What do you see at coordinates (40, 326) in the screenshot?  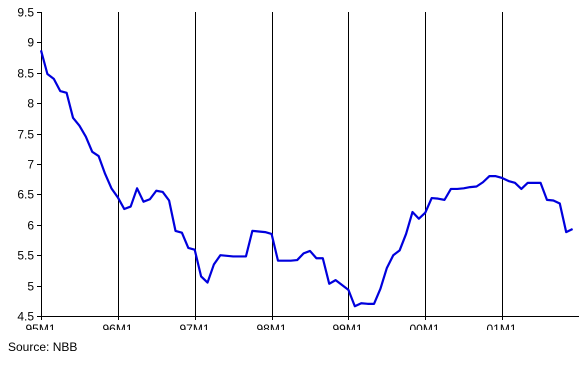 I see `x-tick-label: 95M1` at bounding box center [40, 326].